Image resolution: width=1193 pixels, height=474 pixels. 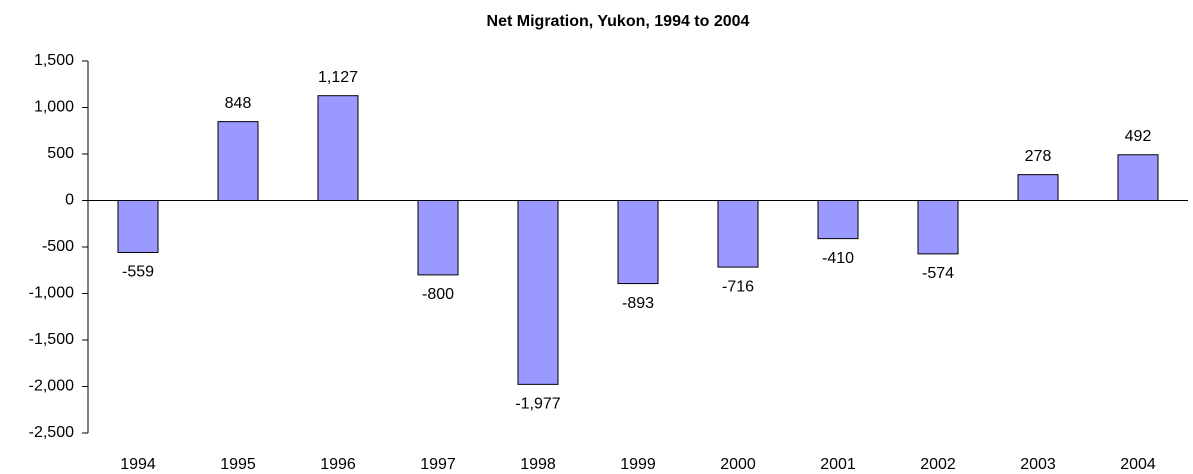 I want to click on y-tick-label: 0, so click(x=69, y=200).